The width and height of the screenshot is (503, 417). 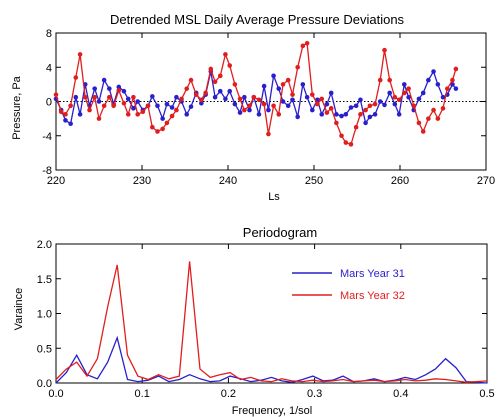 What do you see at coordinates (400, 394) in the screenshot?
I see `chart-1-xtick-label: 0.4` at bounding box center [400, 394].